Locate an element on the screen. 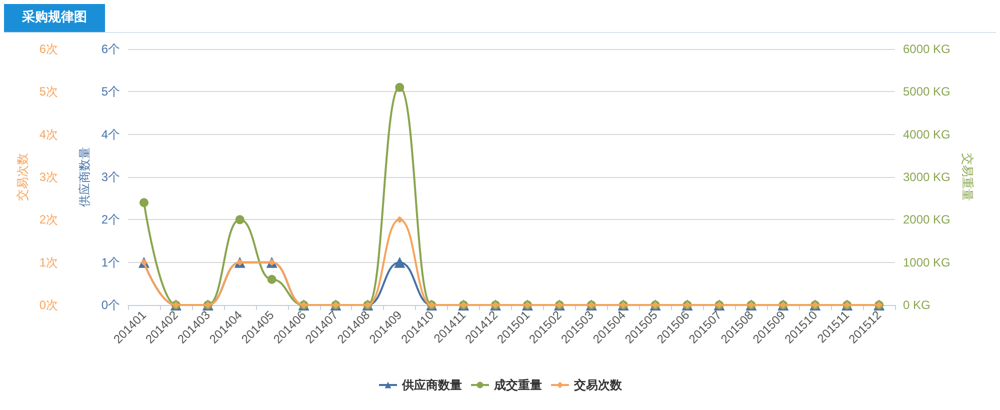 This screenshot has height=410, width=1000. y3-axis-title: 交易次数 is located at coordinates (22, 177).